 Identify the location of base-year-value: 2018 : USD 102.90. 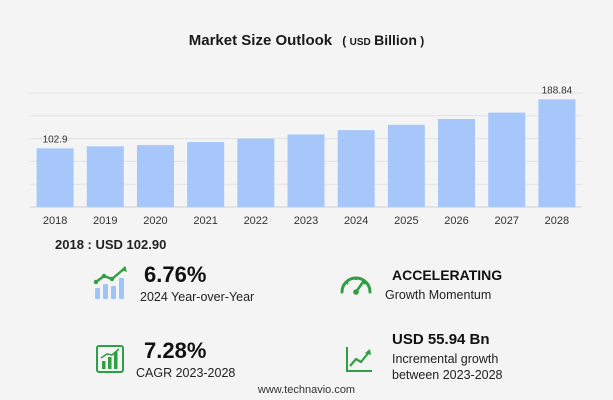
(111, 244).